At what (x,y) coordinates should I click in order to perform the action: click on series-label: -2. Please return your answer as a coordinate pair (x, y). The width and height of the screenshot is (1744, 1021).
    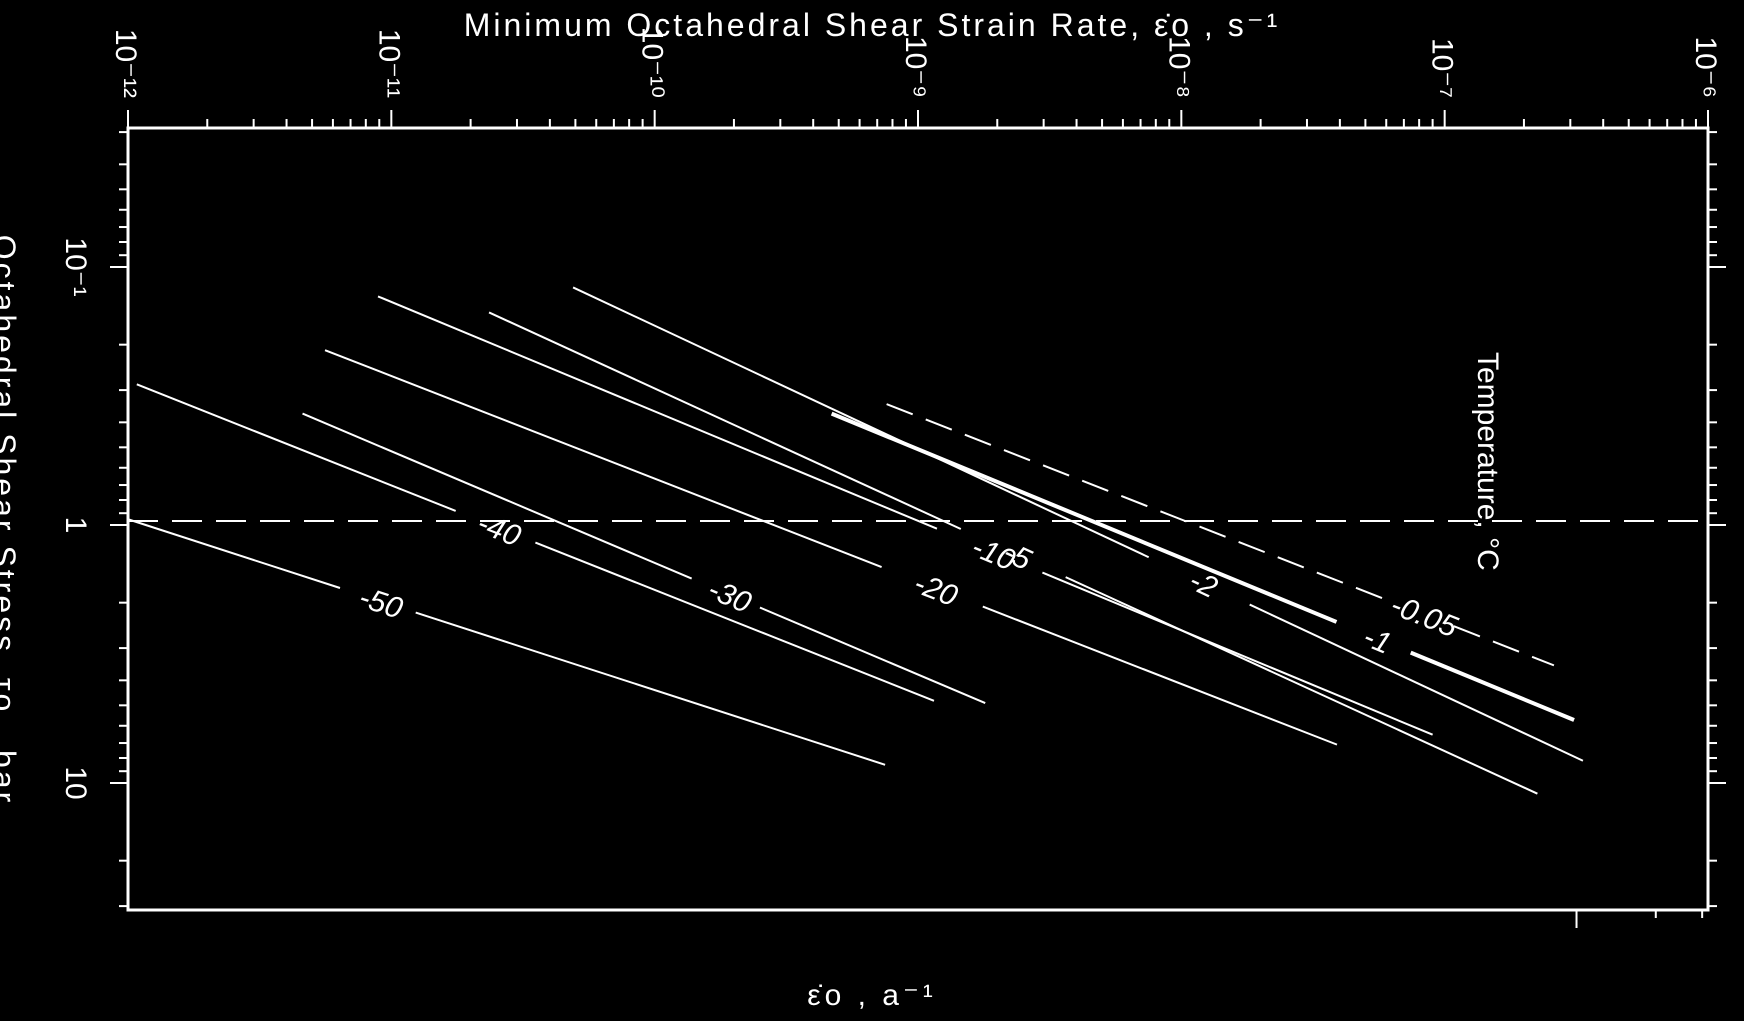
    Looking at the image, I should click on (1203, 584).